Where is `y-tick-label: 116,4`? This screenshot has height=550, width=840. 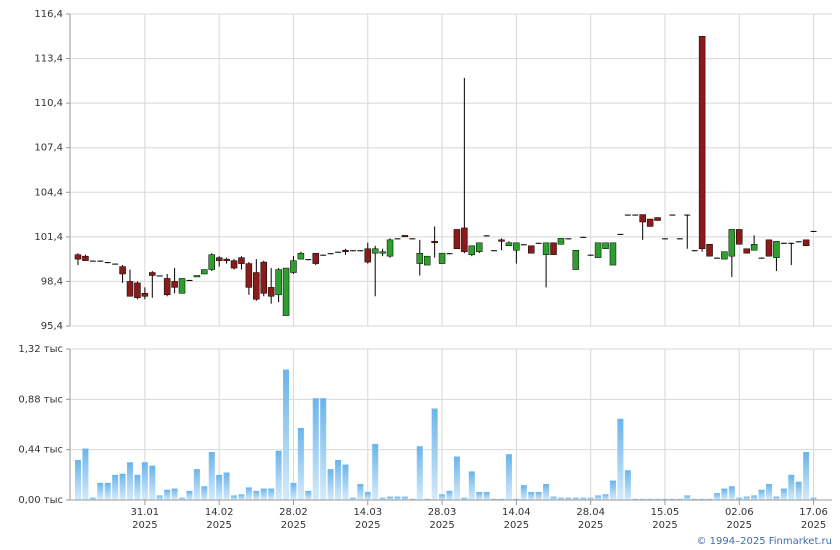 y-tick-label: 116,4 is located at coordinates (48, 14).